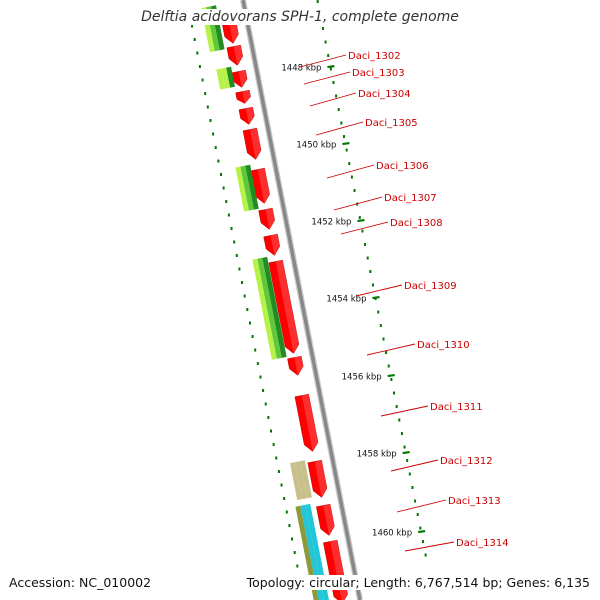 Image resolution: width=600 pixels, height=600 pixels. Describe the element at coordinates (456, 407) in the screenshot. I see `gene-label: Daci_1311` at that location.